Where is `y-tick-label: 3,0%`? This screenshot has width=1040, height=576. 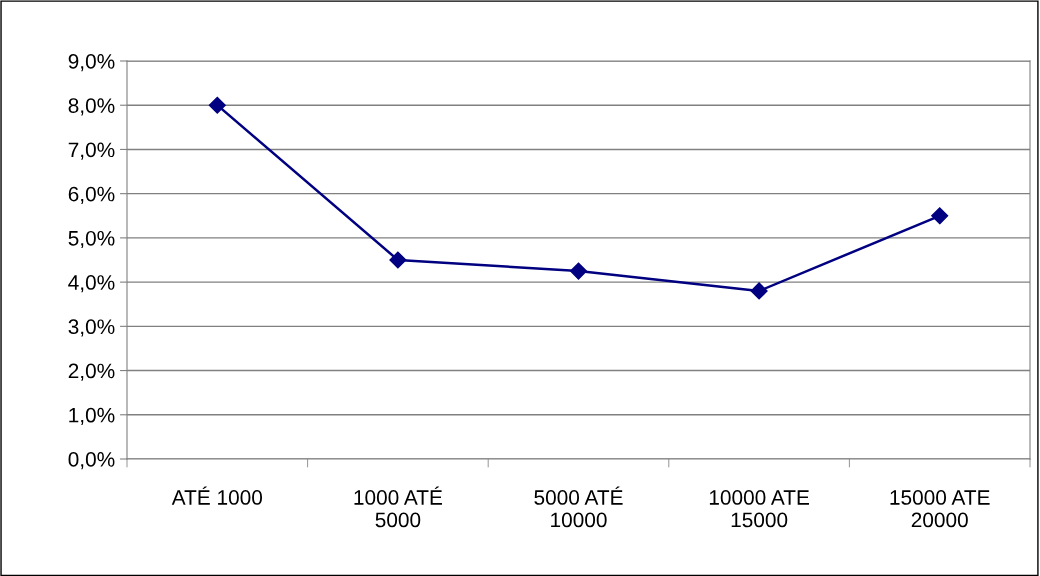 y-tick-label: 3,0% is located at coordinates (91, 328).